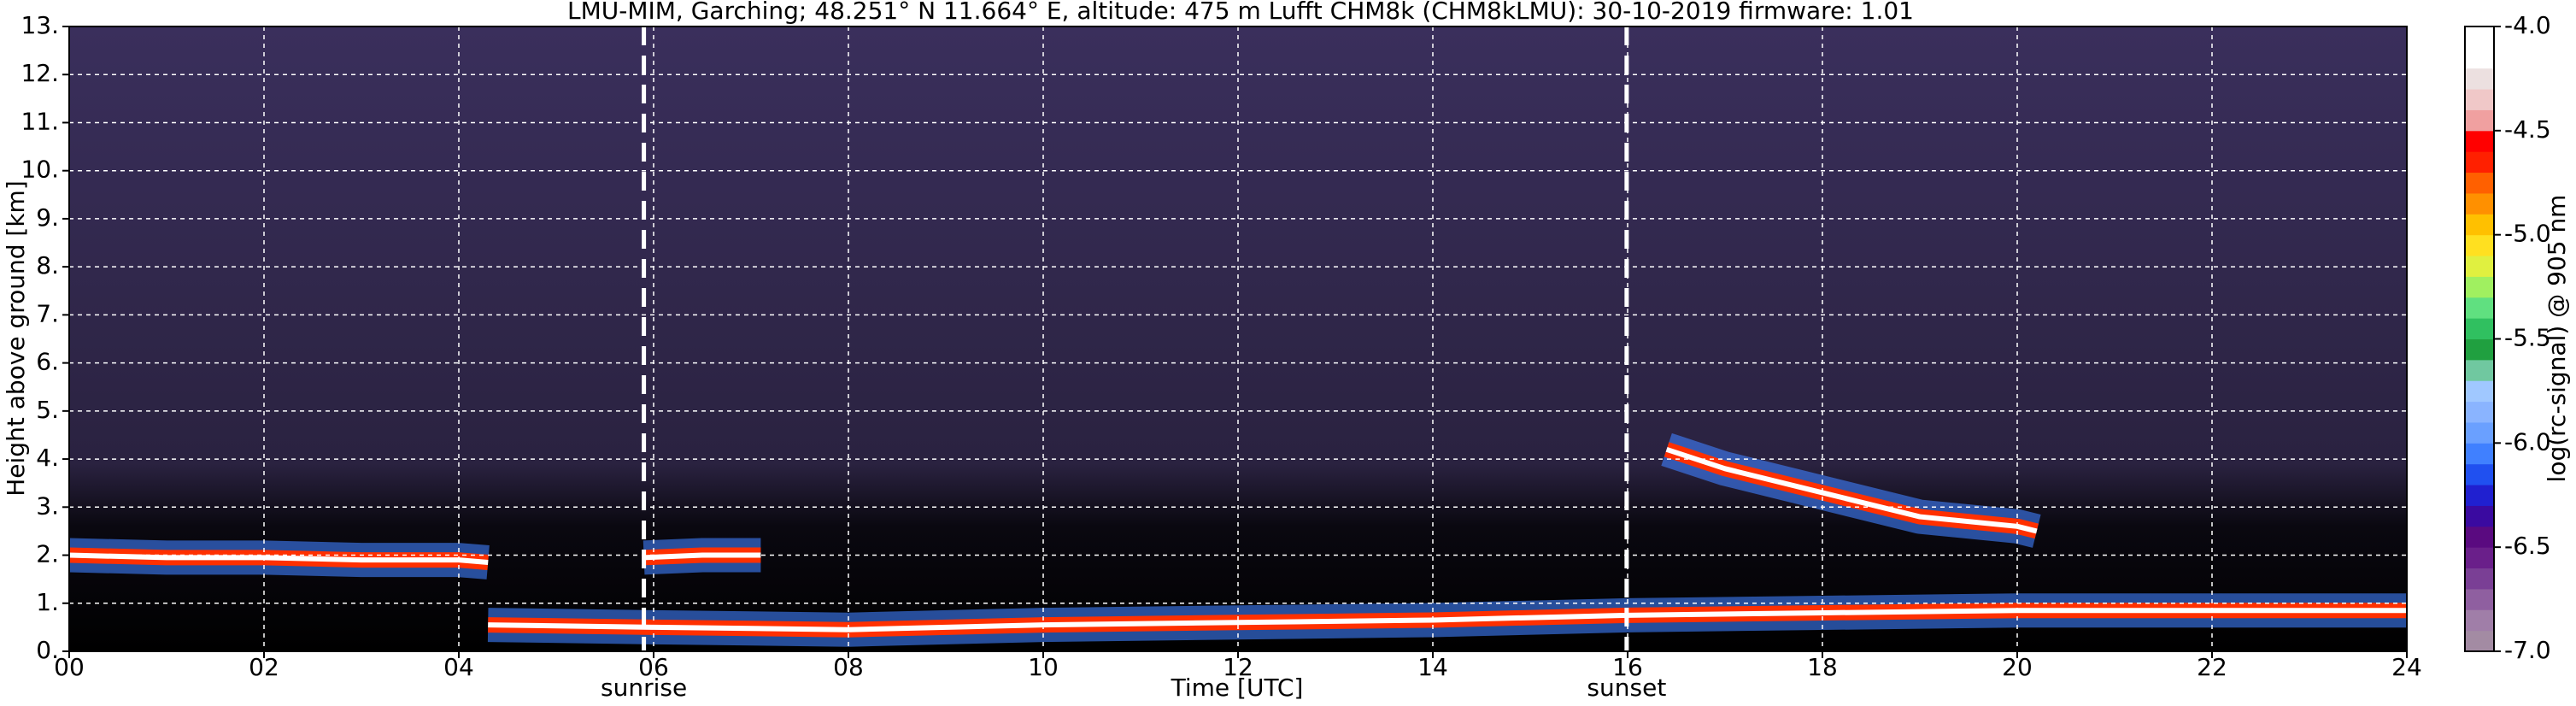 This screenshot has height=706, width=2576. I want to click on colorbar-tick-label: -4.0, so click(2527, 25).